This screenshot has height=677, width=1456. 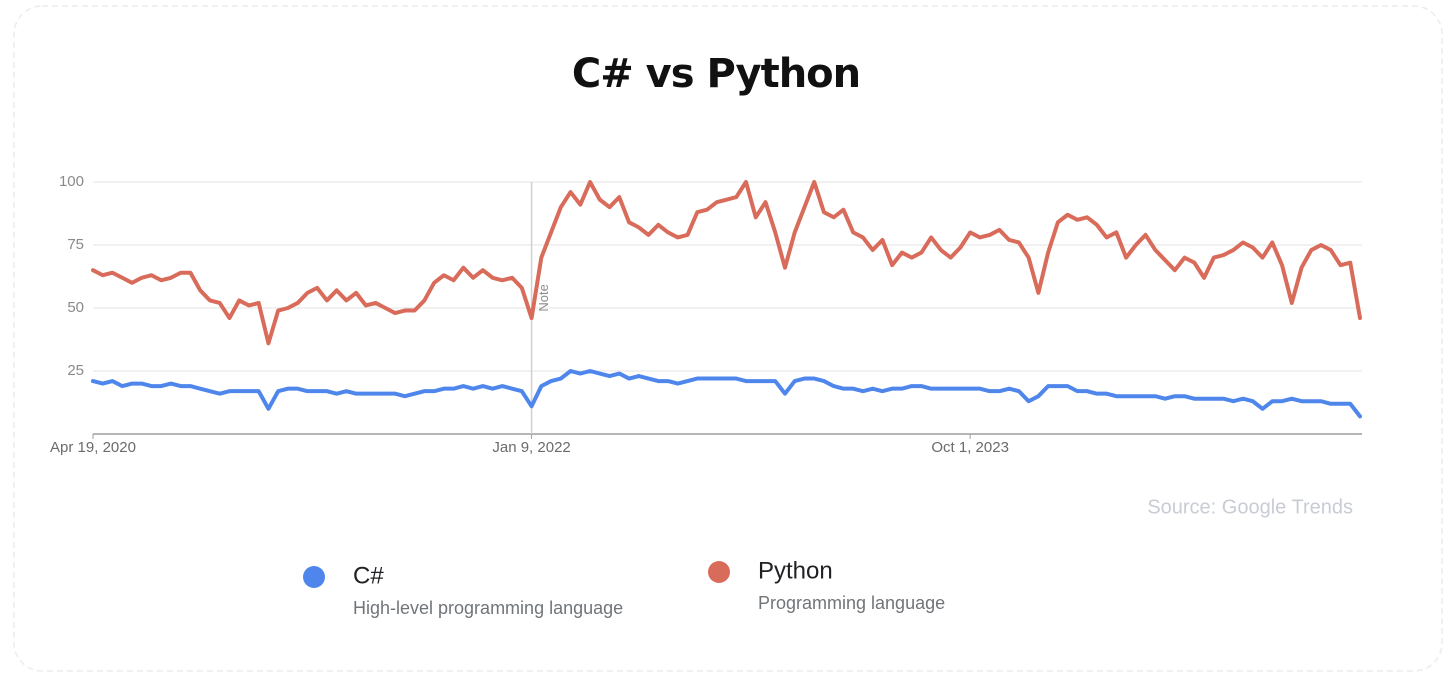 What do you see at coordinates (488, 608) in the screenshot?
I see `legend-description: High-level programming language` at bounding box center [488, 608].